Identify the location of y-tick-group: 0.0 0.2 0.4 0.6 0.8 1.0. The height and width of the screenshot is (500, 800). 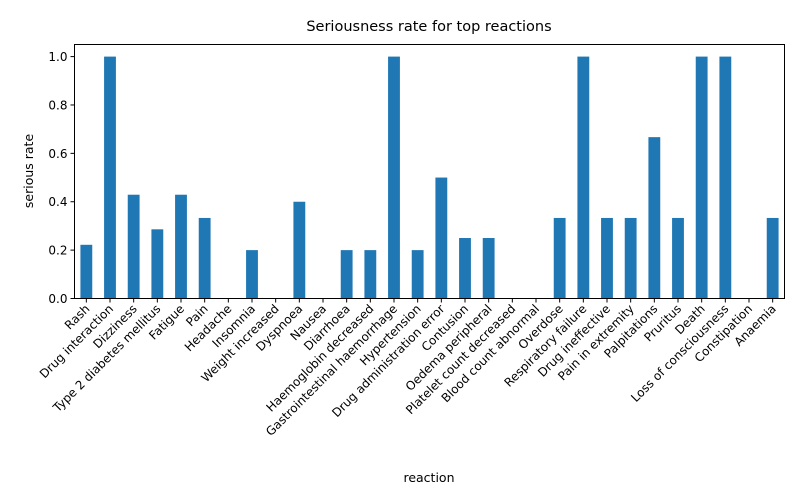
(61, 178).